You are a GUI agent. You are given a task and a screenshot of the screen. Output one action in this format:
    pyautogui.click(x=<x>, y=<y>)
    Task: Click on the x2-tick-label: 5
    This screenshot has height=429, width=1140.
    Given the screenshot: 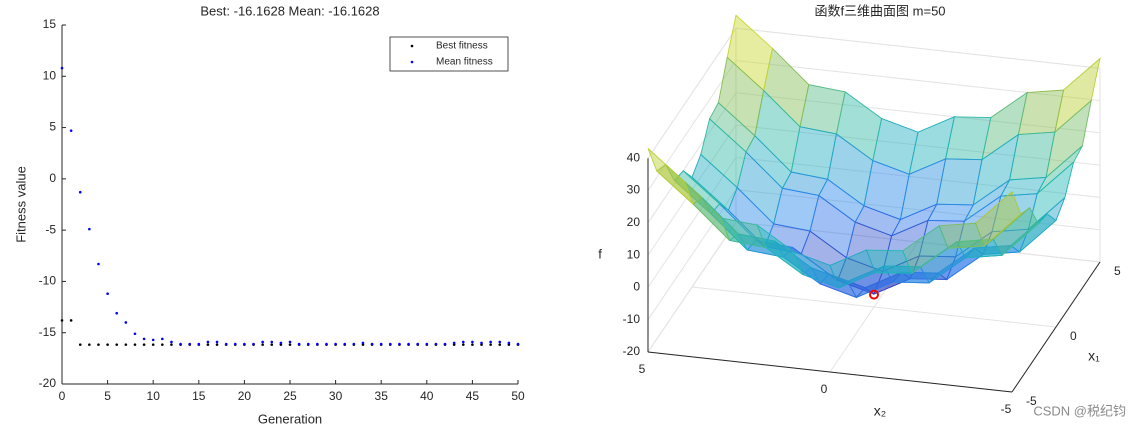 What is the action you would take?
    pyautogui.click(x=642, y=369)
    